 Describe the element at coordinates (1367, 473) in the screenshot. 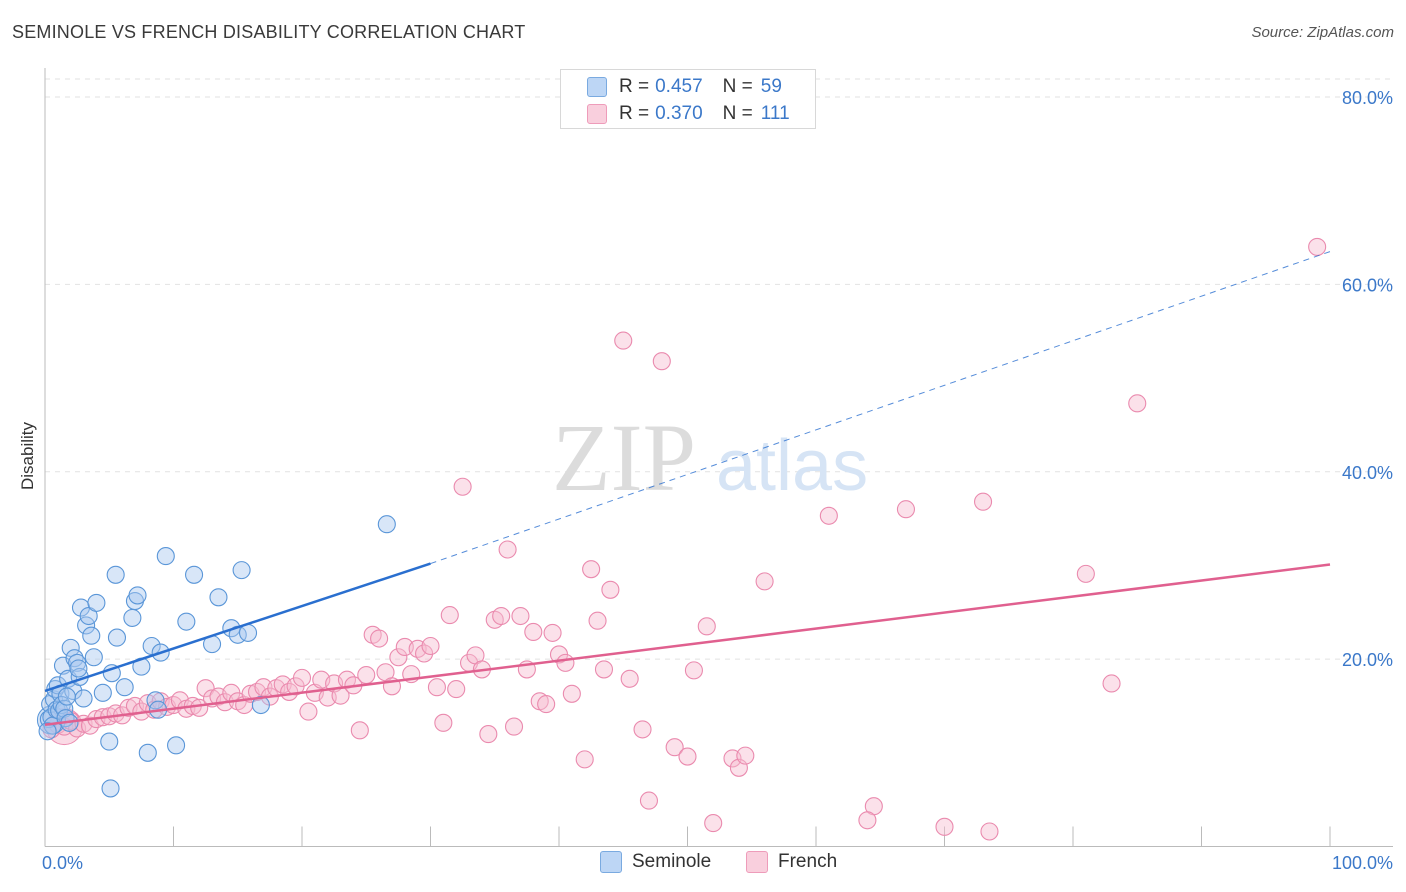

I see `y-tick-label: 40.0%` at that location.